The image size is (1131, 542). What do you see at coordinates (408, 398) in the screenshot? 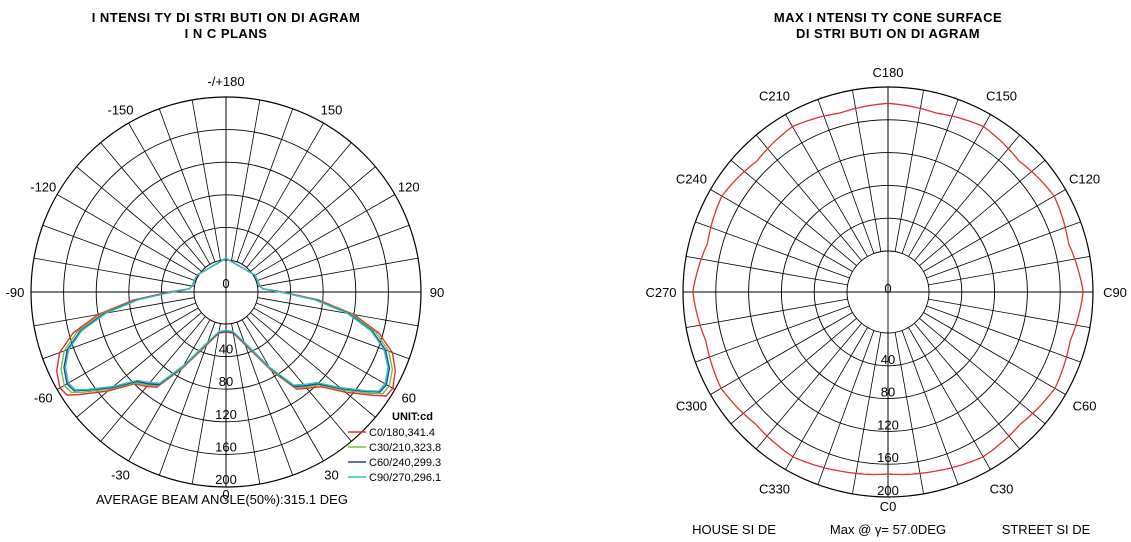
I see `left-angle-label: 60` at bounding box center [408, 398].